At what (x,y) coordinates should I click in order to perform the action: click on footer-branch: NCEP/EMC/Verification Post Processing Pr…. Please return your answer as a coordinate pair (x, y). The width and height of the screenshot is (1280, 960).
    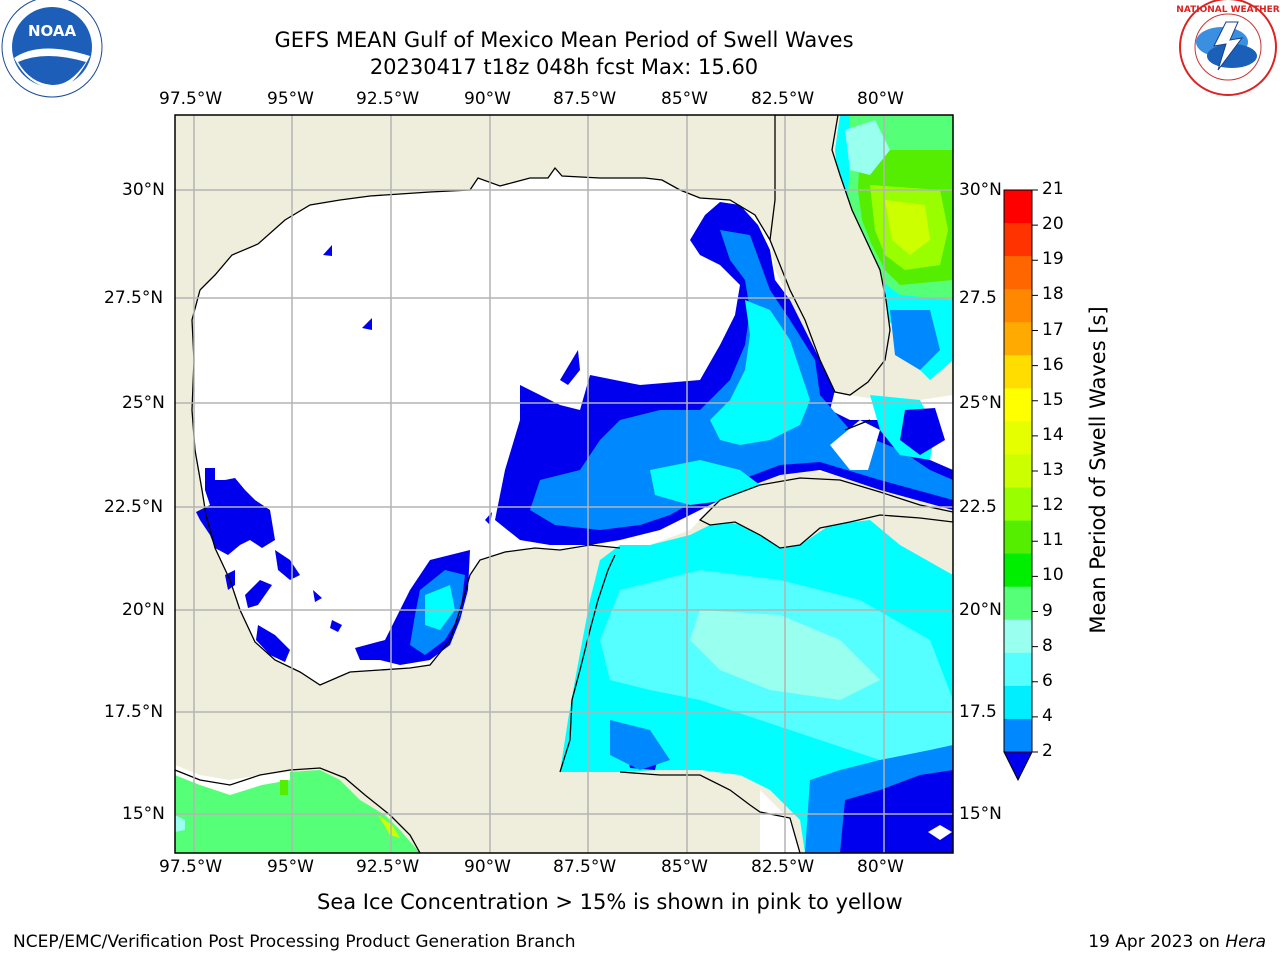
    Looking at the image, I should click on (294, 942).